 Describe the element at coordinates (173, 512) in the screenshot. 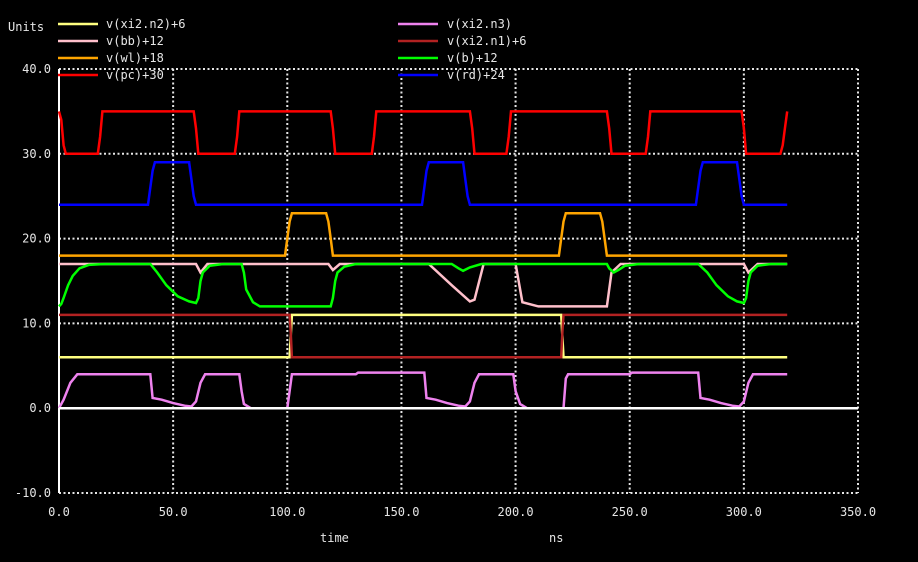

I see `x-tick-label: 50.0` at that location.